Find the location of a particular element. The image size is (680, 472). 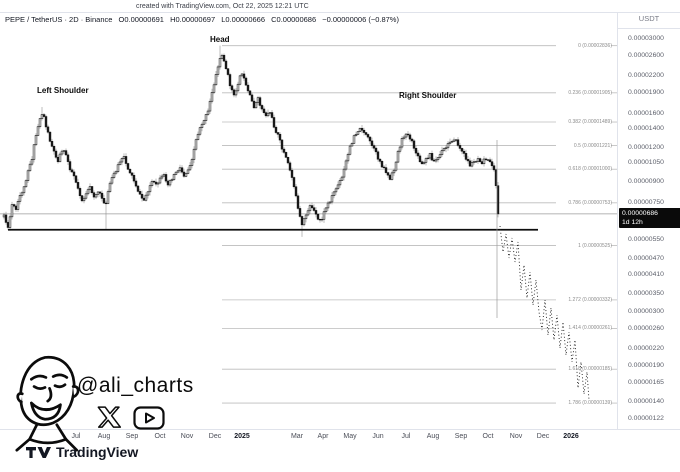

time-axis-label: Mar is located at coordinates (297, 436).